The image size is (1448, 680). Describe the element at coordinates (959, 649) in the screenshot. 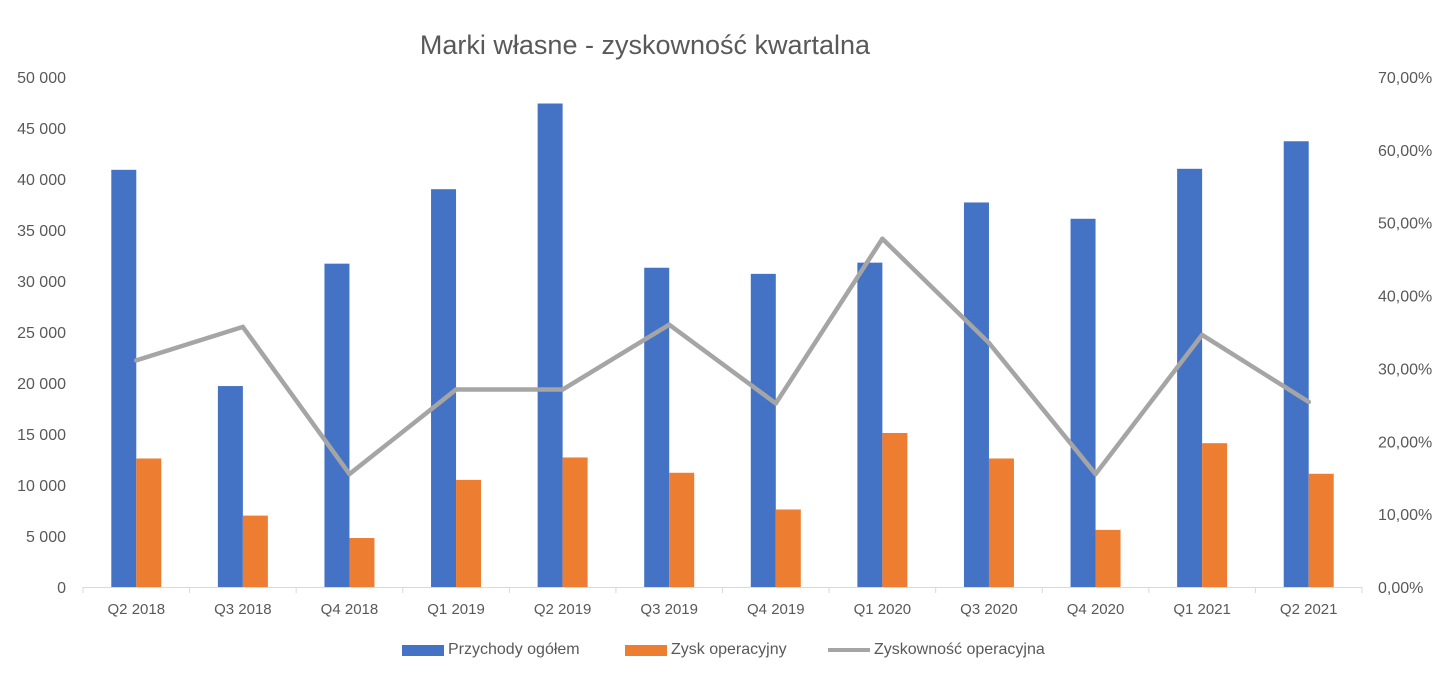

I see `legend-label-operating-margin: Zyskowność operacyjna` at that location.